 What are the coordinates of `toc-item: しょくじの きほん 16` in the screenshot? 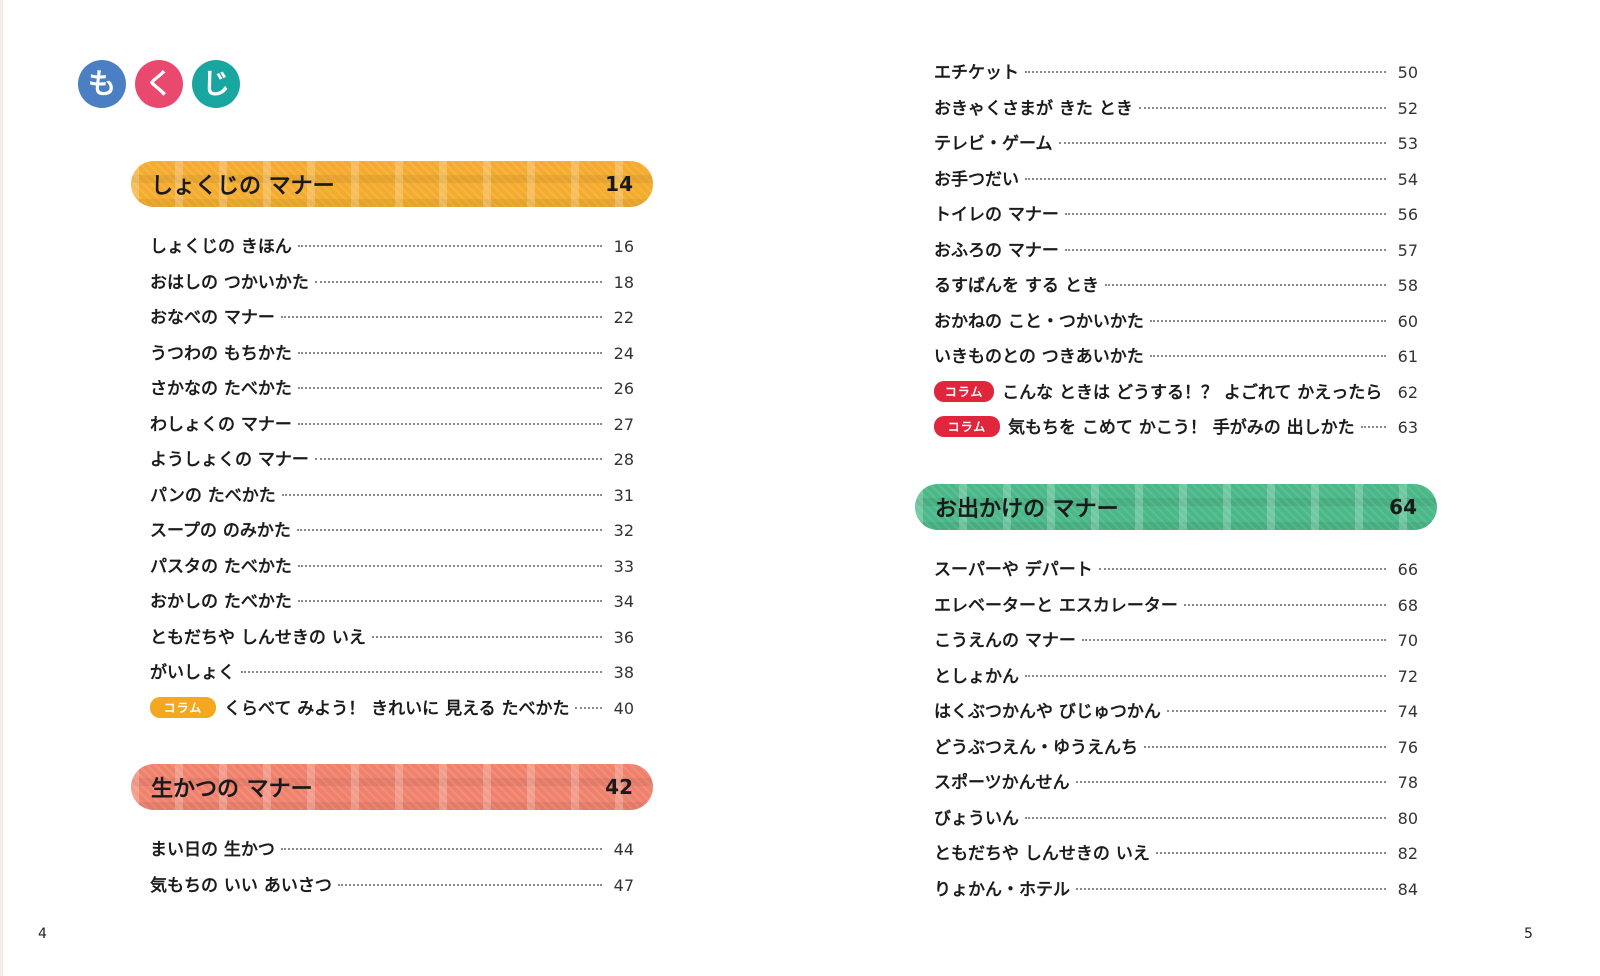 It's located at (392, 250).